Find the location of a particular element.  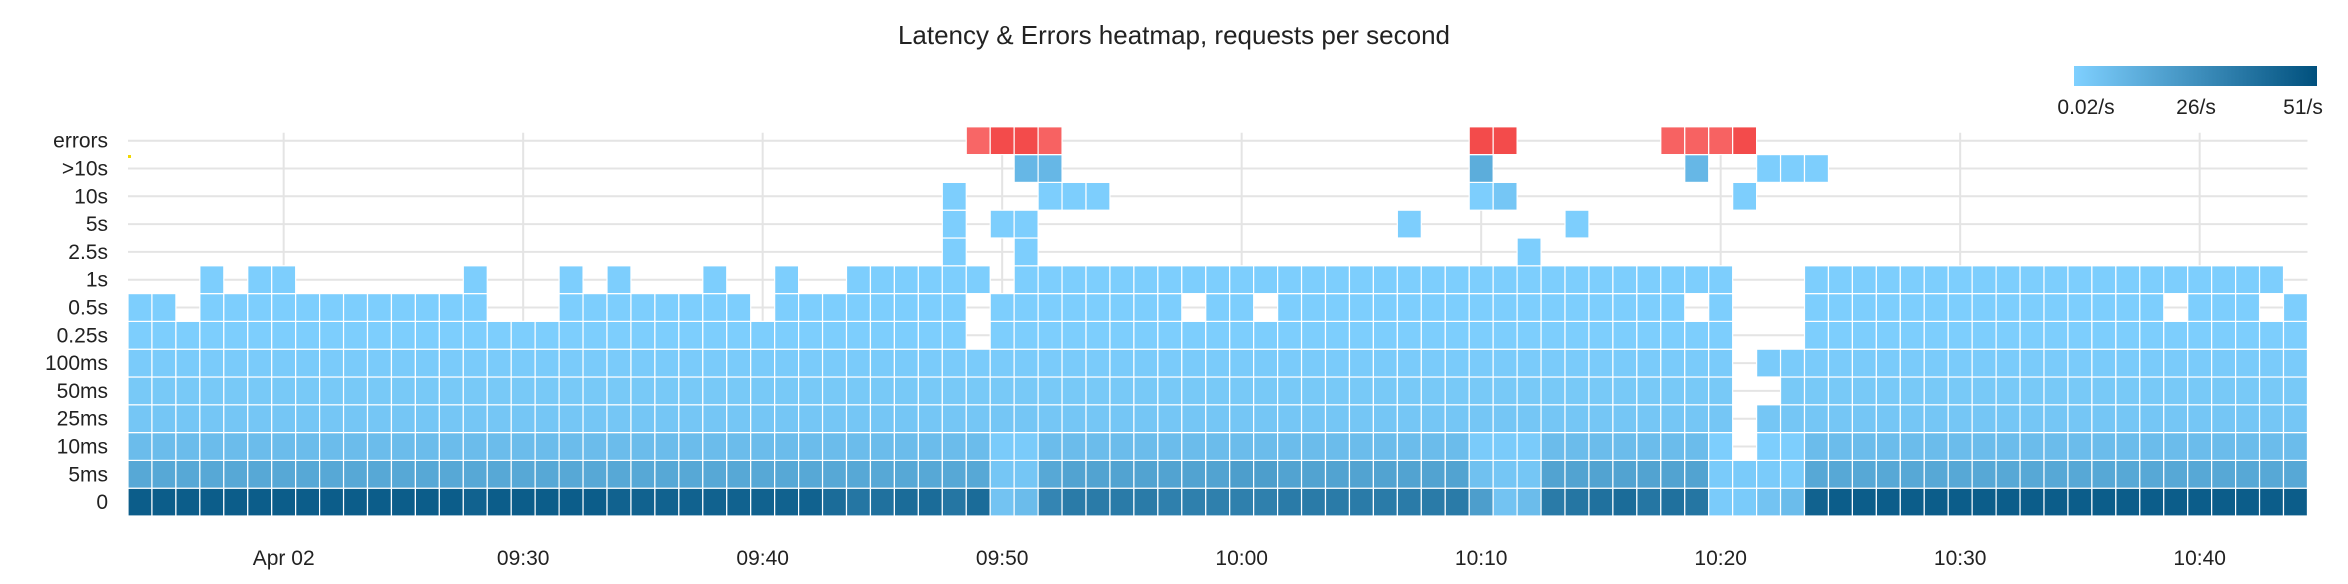

y-tick-label: >10s is located at coordinates (85, 169).